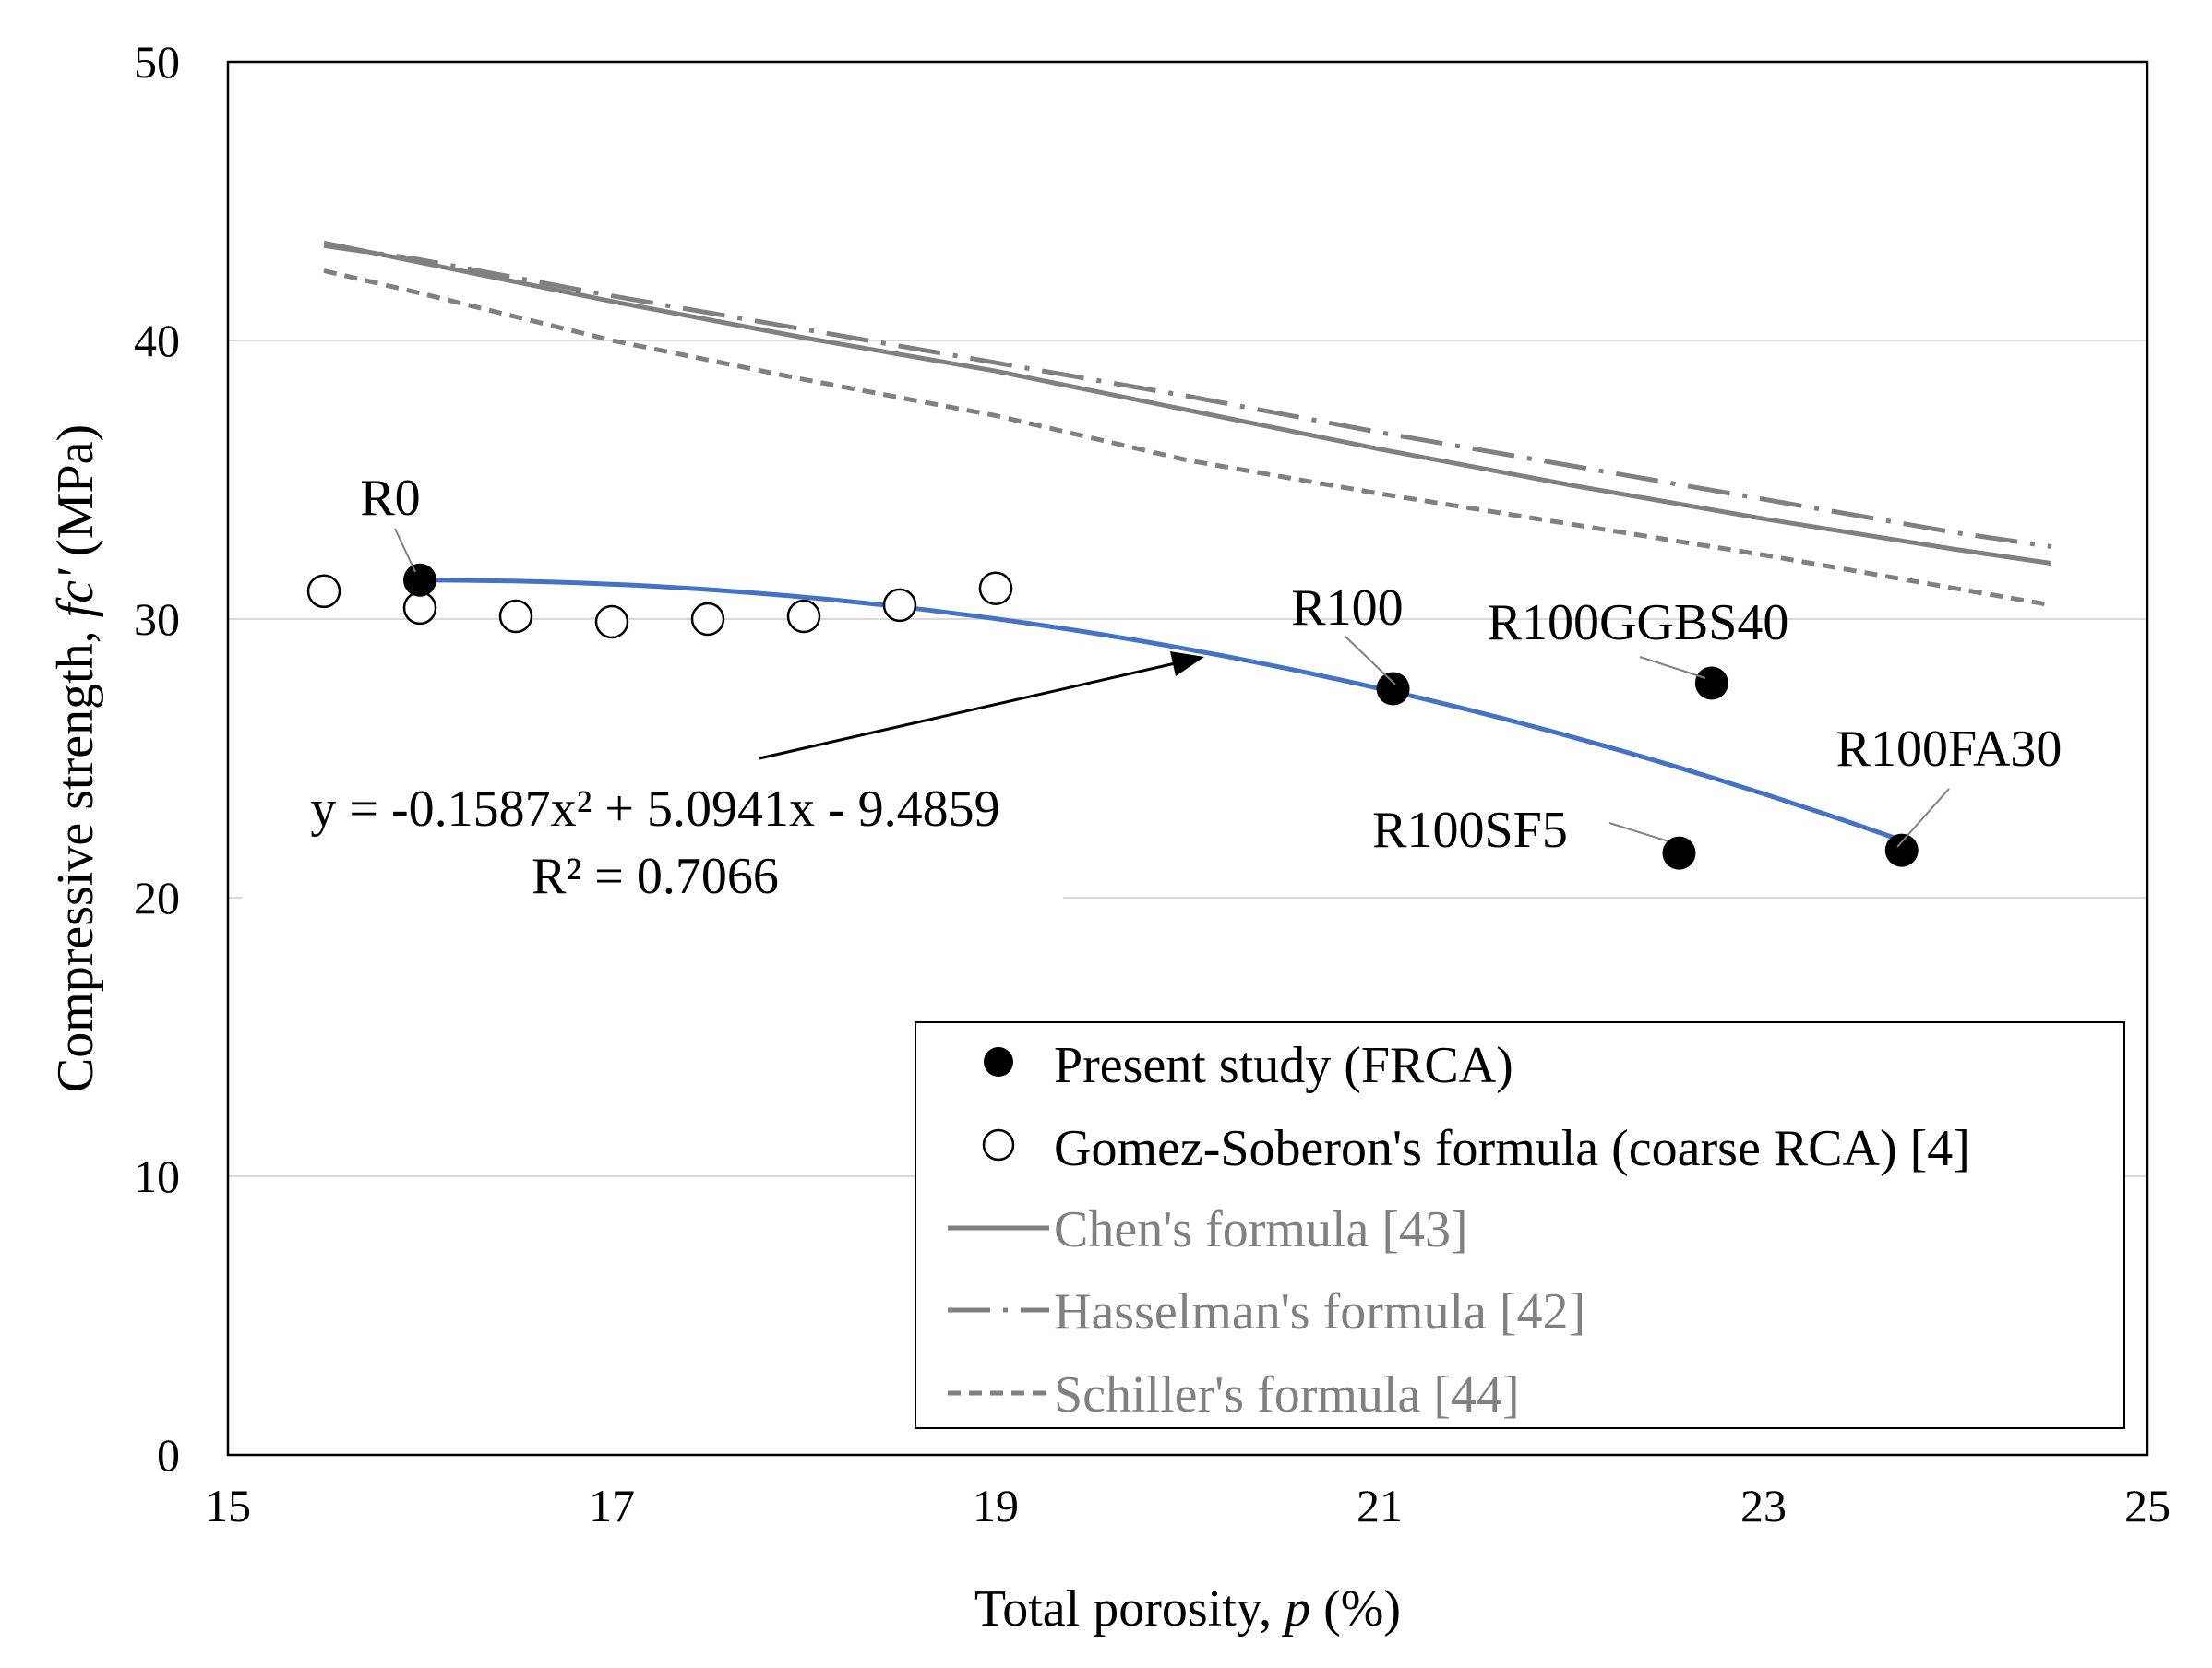 The height and width of the screenshot is (1668, 2212). I want to click on point-label-r100ggbs40: R100GGBS40, so click(1638, 622).